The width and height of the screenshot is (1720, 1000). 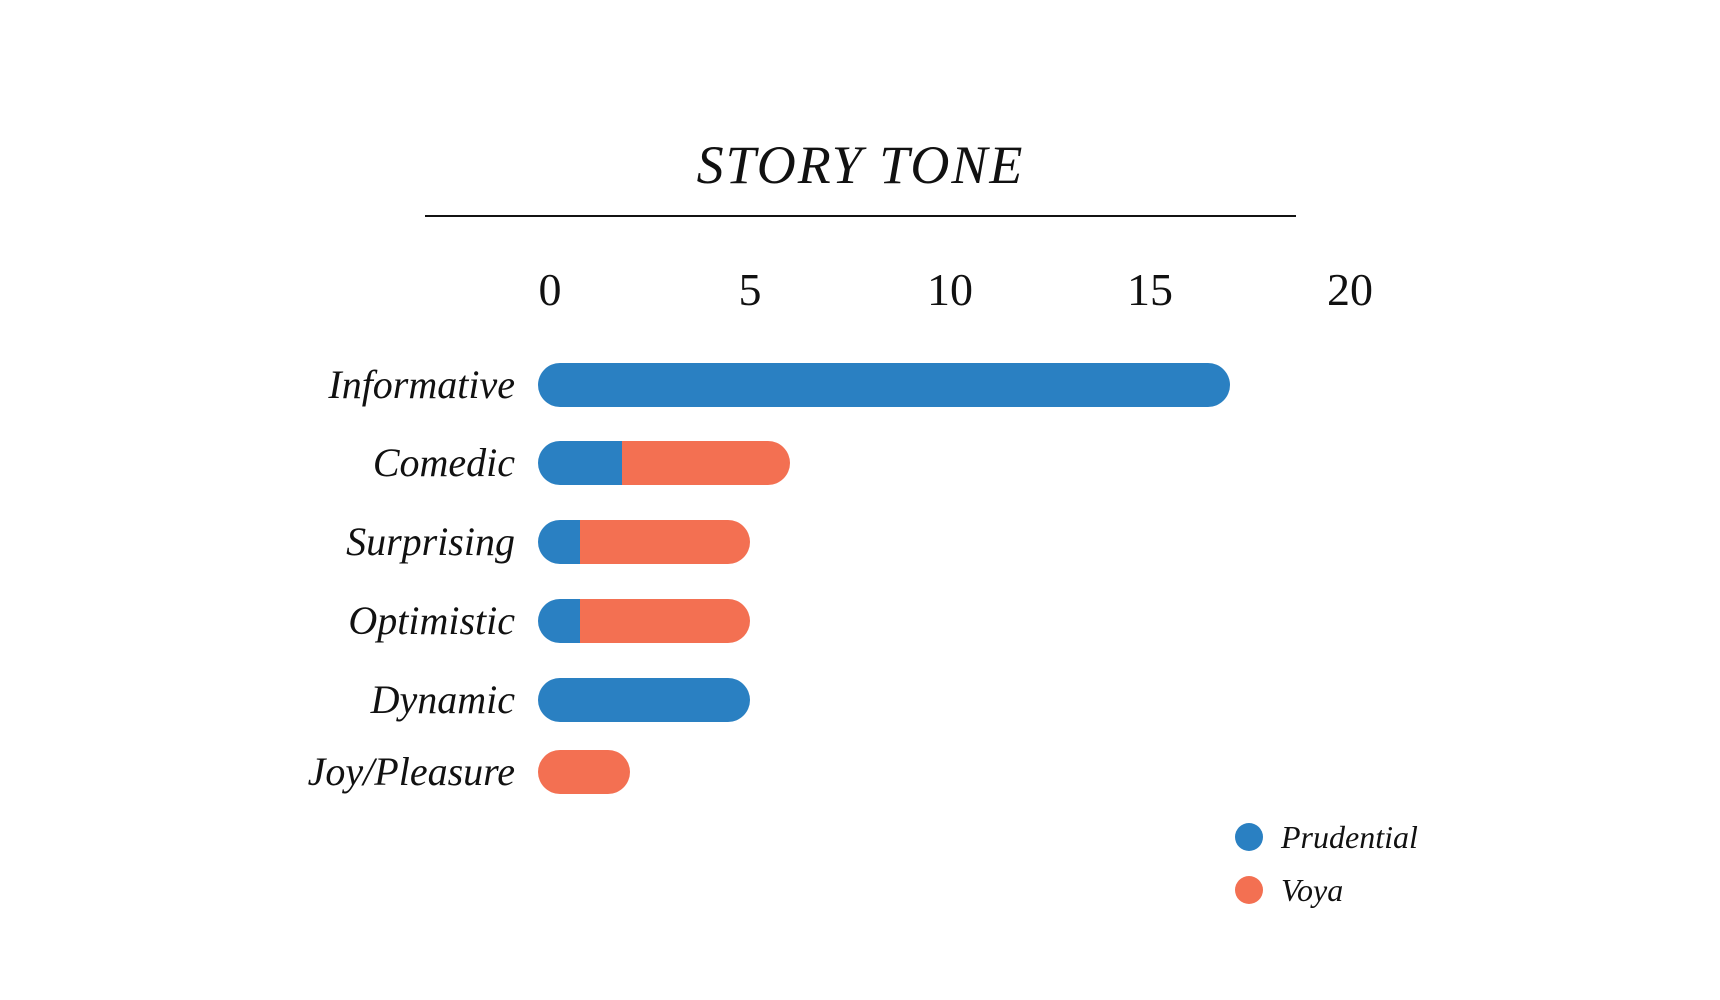 What do you see at coordinates (421, 384) in the screenshot?
I see `category-label: Informative` at bounding box center [421, 384].